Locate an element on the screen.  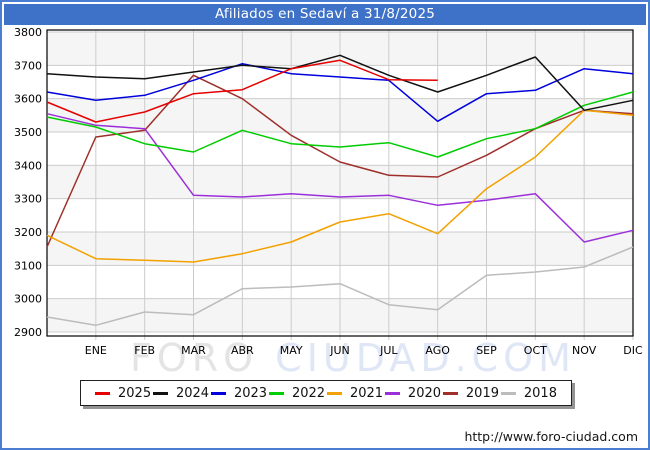
legend: 2025 2024 2023 2022 2021 2020 2019 2018 is located at coordinates (326, 393).